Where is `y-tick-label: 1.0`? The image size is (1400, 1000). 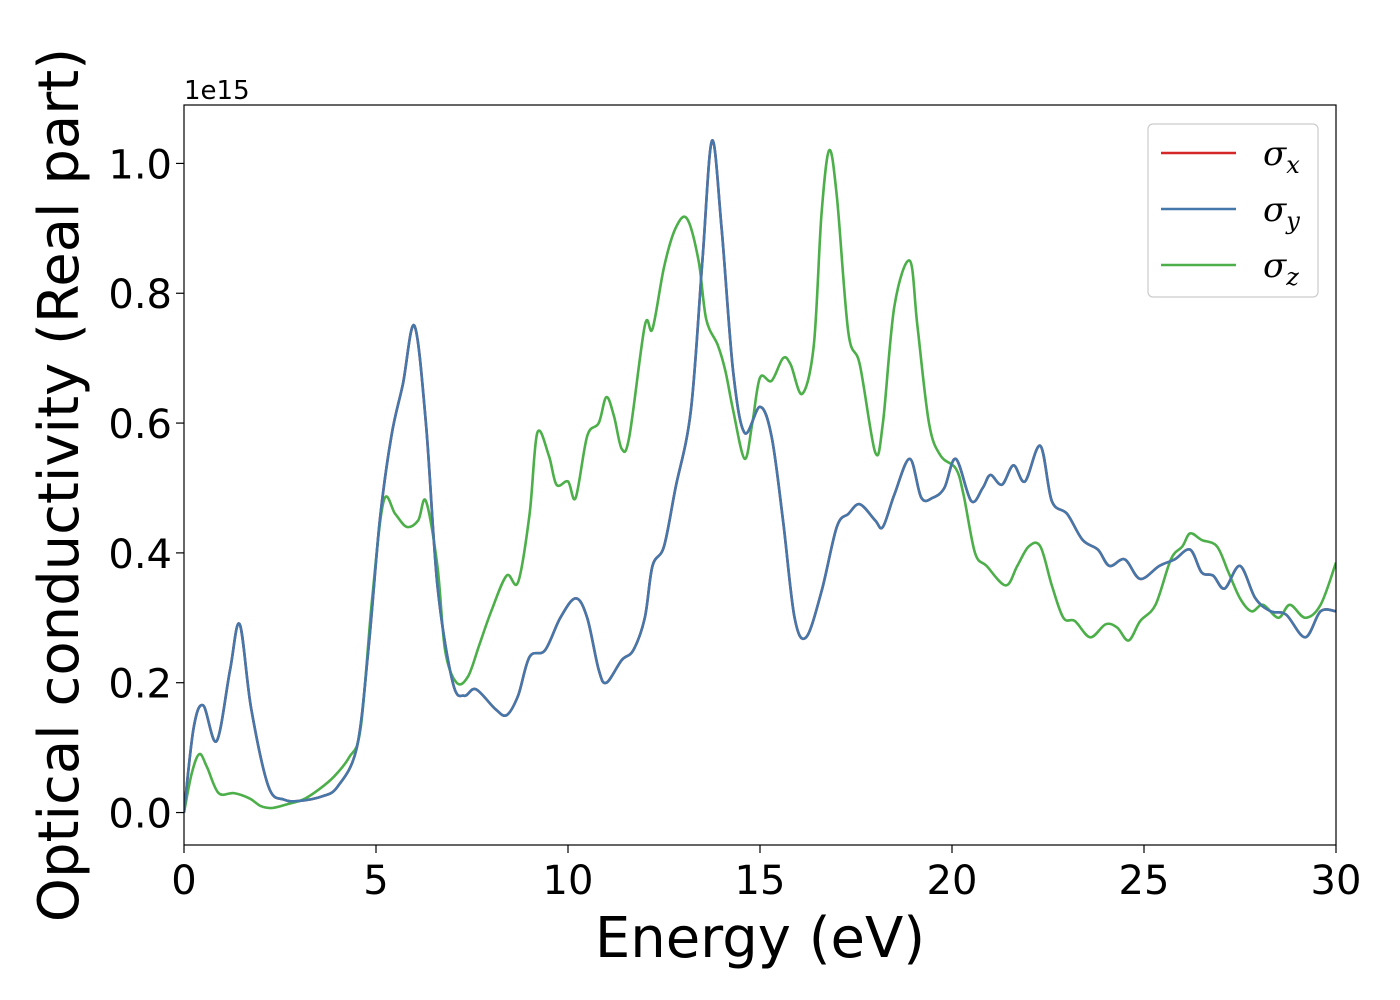 y-tick-label: 1.0 is located at coordinates (140, 165).